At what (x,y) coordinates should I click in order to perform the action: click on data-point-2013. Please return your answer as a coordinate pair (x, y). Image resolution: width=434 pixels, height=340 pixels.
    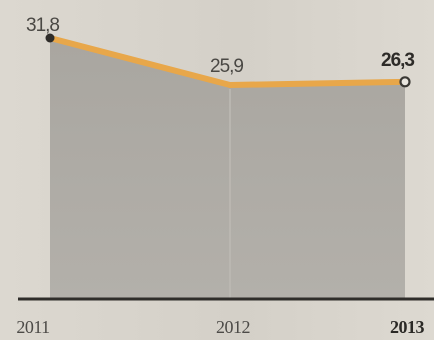
    Looking at the image, I should click on (405, 82).